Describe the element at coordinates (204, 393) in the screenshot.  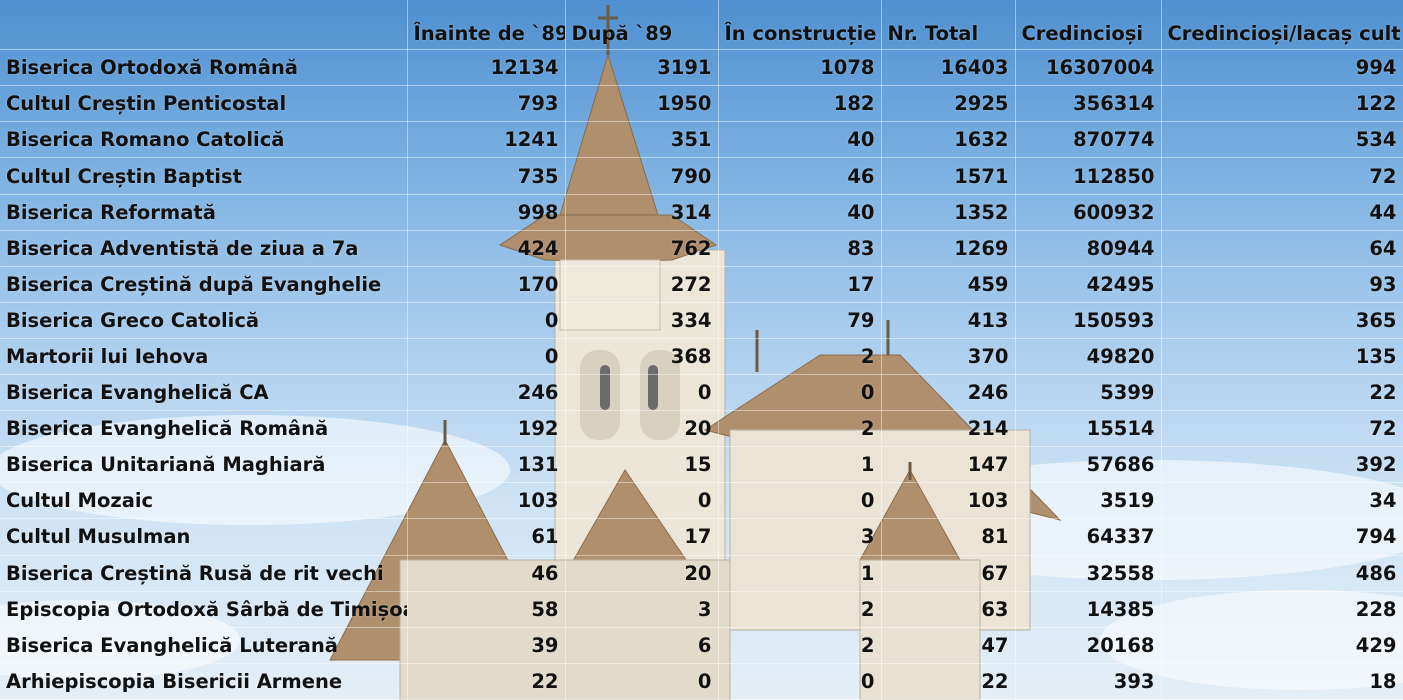
I see `denomination-name: Biserica Evanghelică CA` at that location.